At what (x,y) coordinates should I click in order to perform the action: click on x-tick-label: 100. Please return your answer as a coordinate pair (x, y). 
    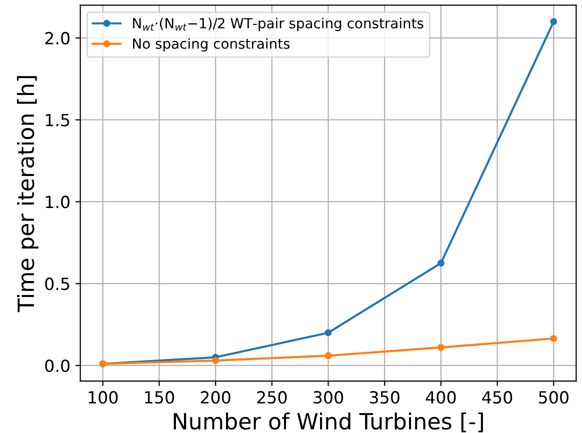
    Looking at the image, I should click on (103, 397).